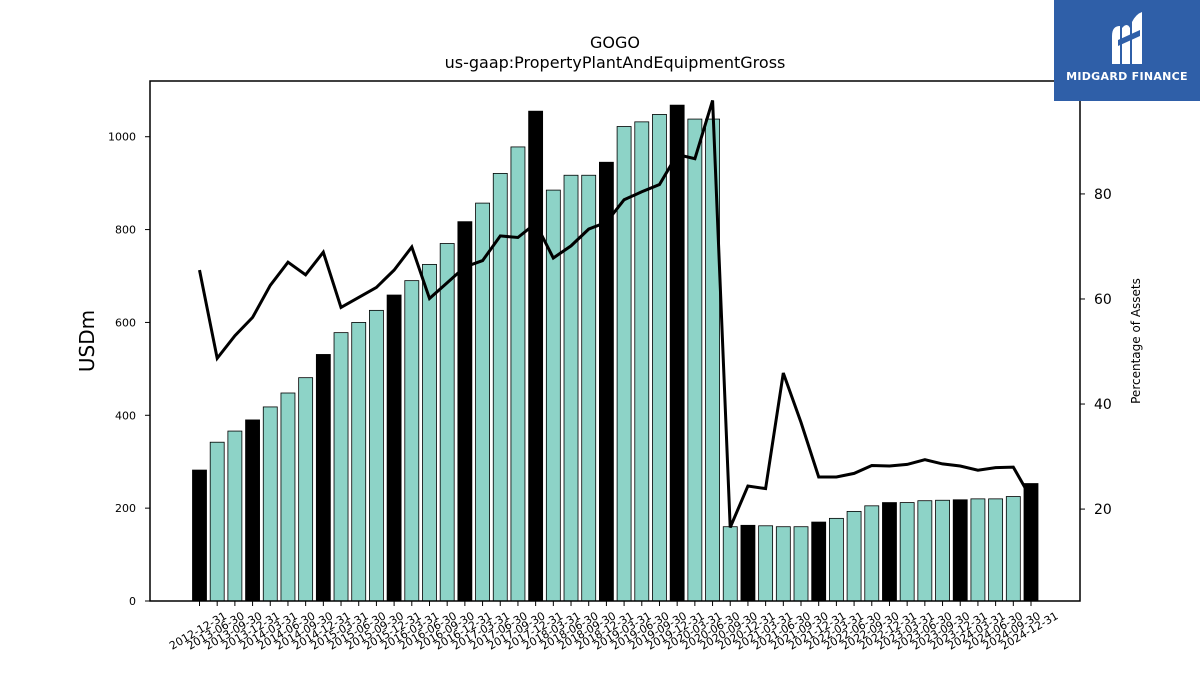  I want to click on y2-tick-label: 20, so click(1103, 510).